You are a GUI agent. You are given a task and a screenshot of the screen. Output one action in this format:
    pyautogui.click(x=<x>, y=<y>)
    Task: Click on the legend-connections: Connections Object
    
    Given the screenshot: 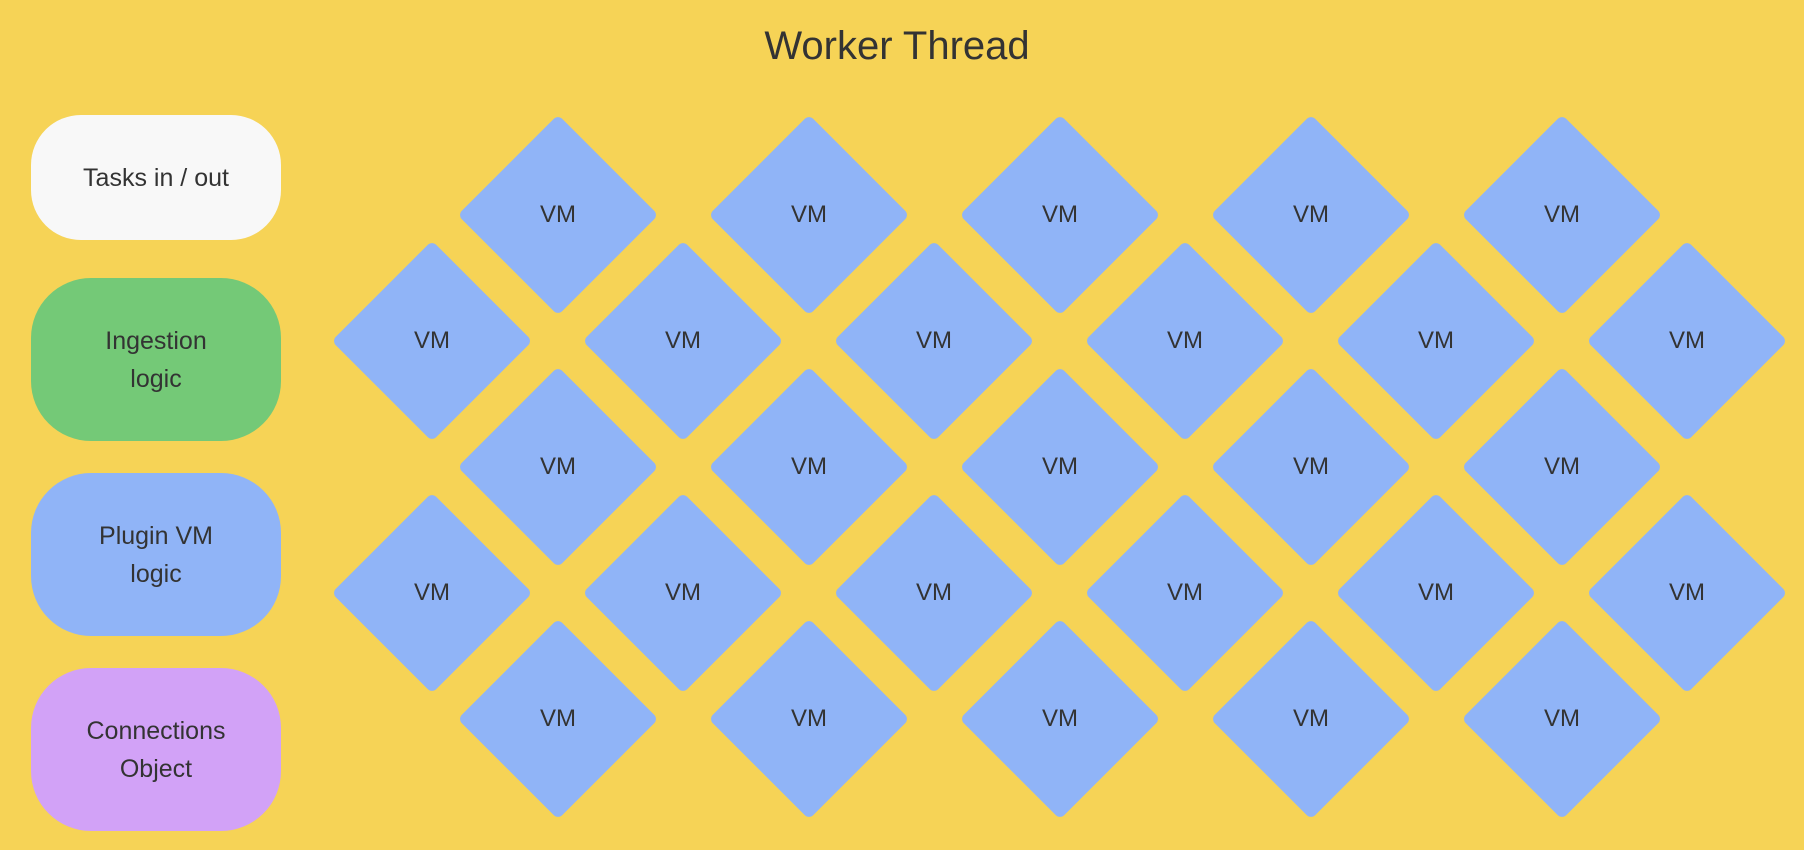 What is the action you would take?
    pyautogui.click(x=156, y=749)
    